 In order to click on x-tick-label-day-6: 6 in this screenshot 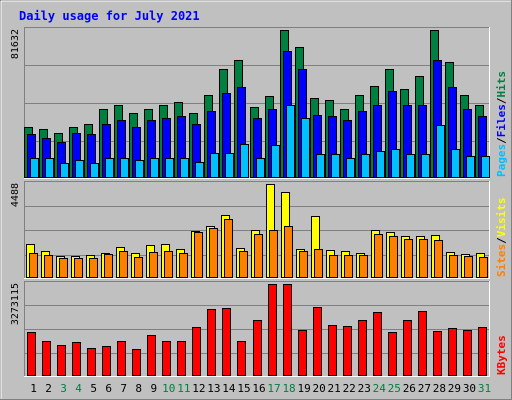, I will do `click(108, 388)`.